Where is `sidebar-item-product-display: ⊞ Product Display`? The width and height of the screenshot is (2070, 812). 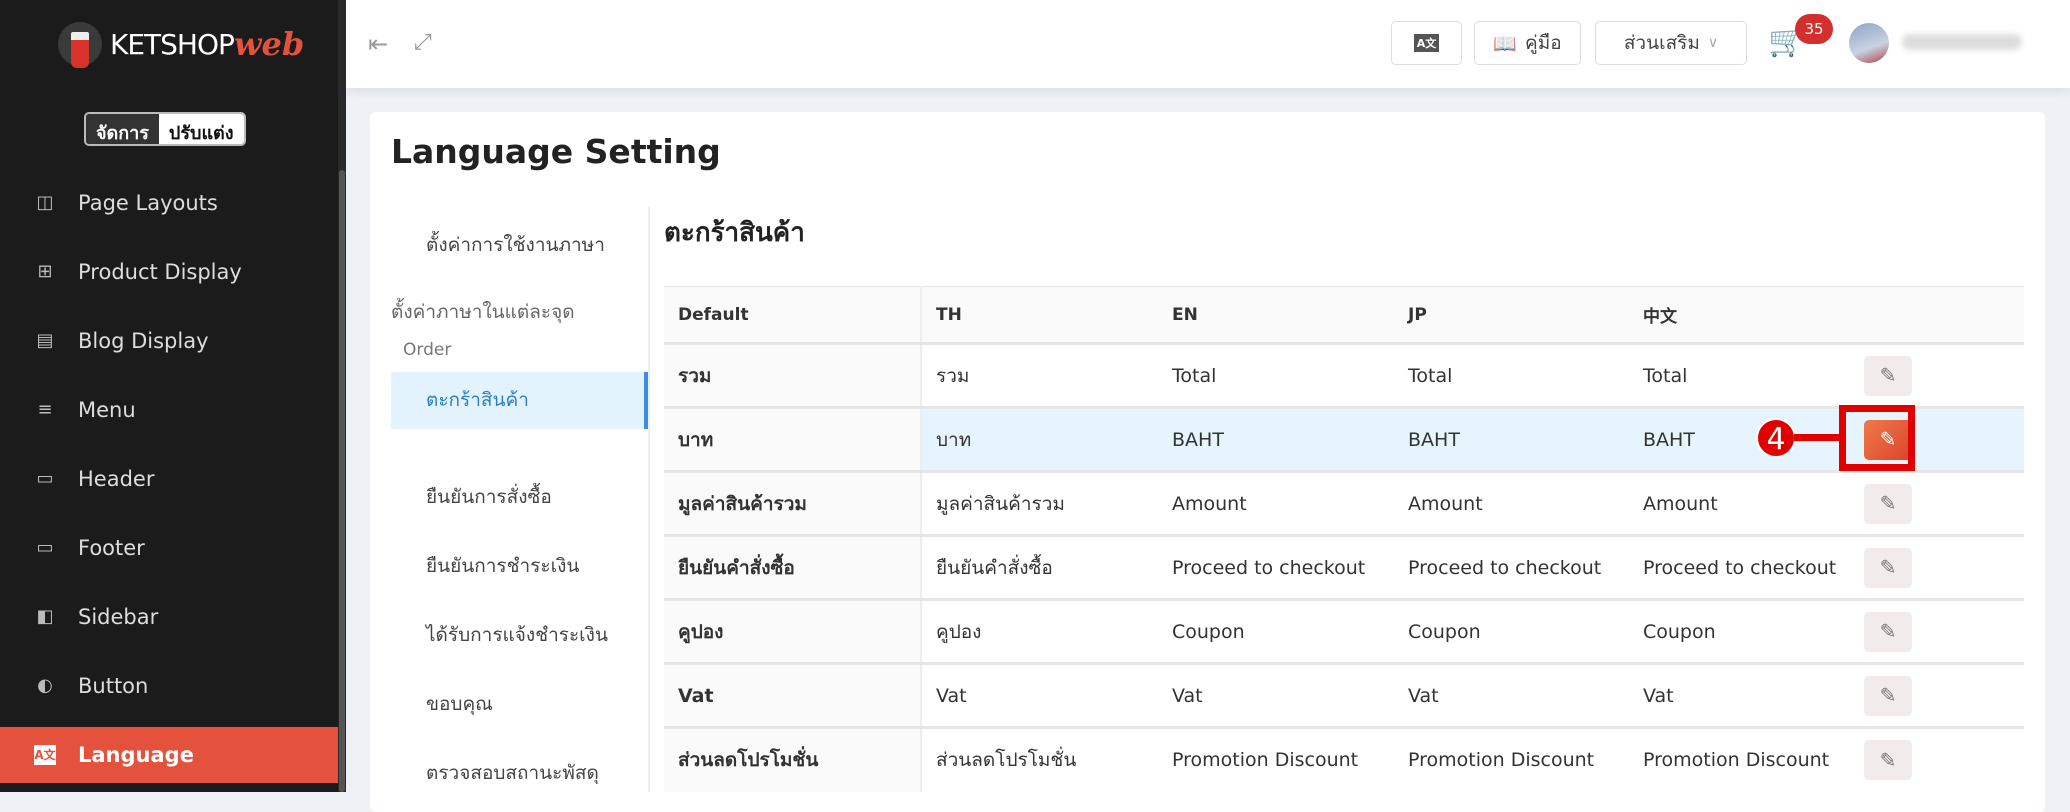
sidebar-item-product-display: ⊞ Product Display is located at coordinates (169, 272).